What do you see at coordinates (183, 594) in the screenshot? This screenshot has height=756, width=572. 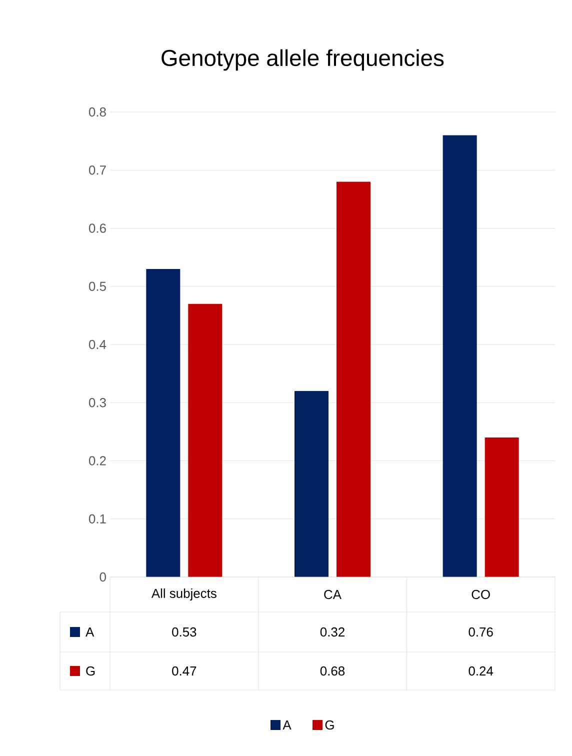 I see `x-tick-label: All subjects` at bounding box center [183, 594].